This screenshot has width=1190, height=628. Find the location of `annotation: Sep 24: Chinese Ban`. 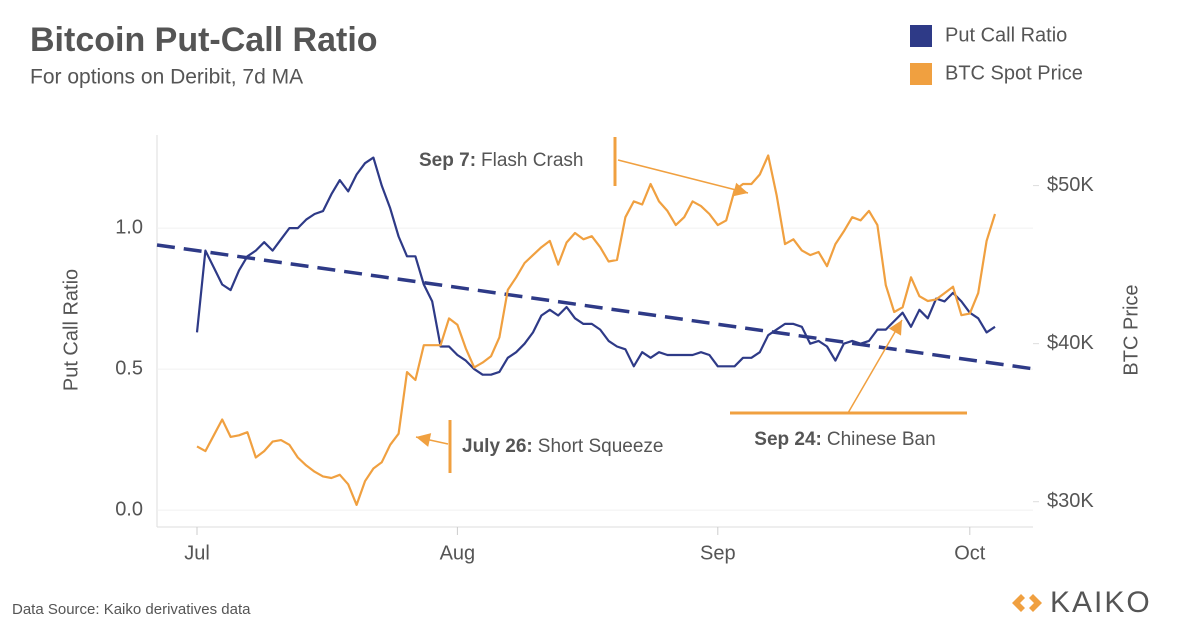

annotation: Sep 24: Chinese Ban is located at coordinates (844, 439).